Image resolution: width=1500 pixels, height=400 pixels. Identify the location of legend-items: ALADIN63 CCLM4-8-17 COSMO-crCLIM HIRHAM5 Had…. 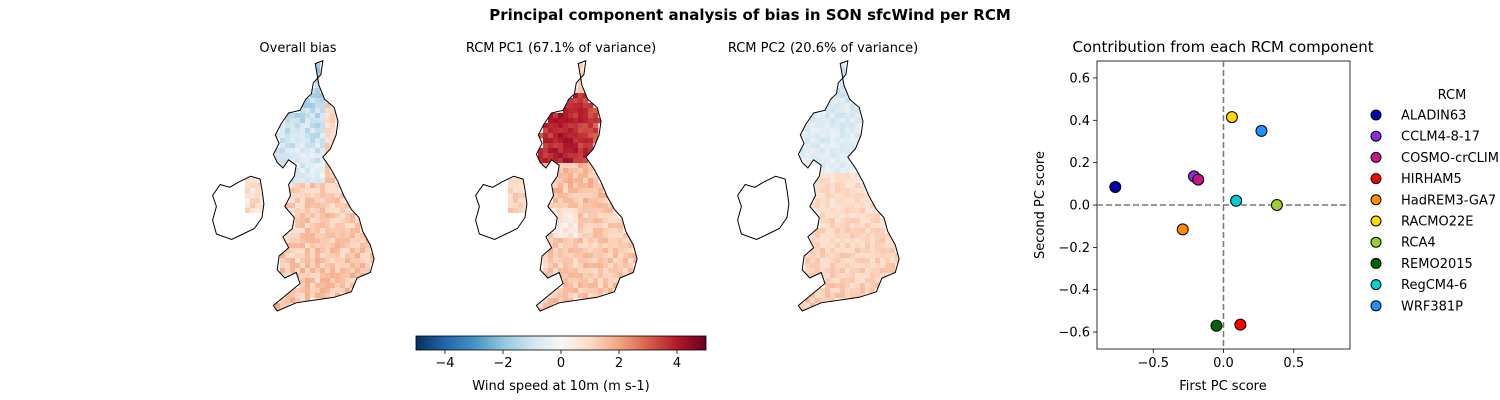
(1434, 211).